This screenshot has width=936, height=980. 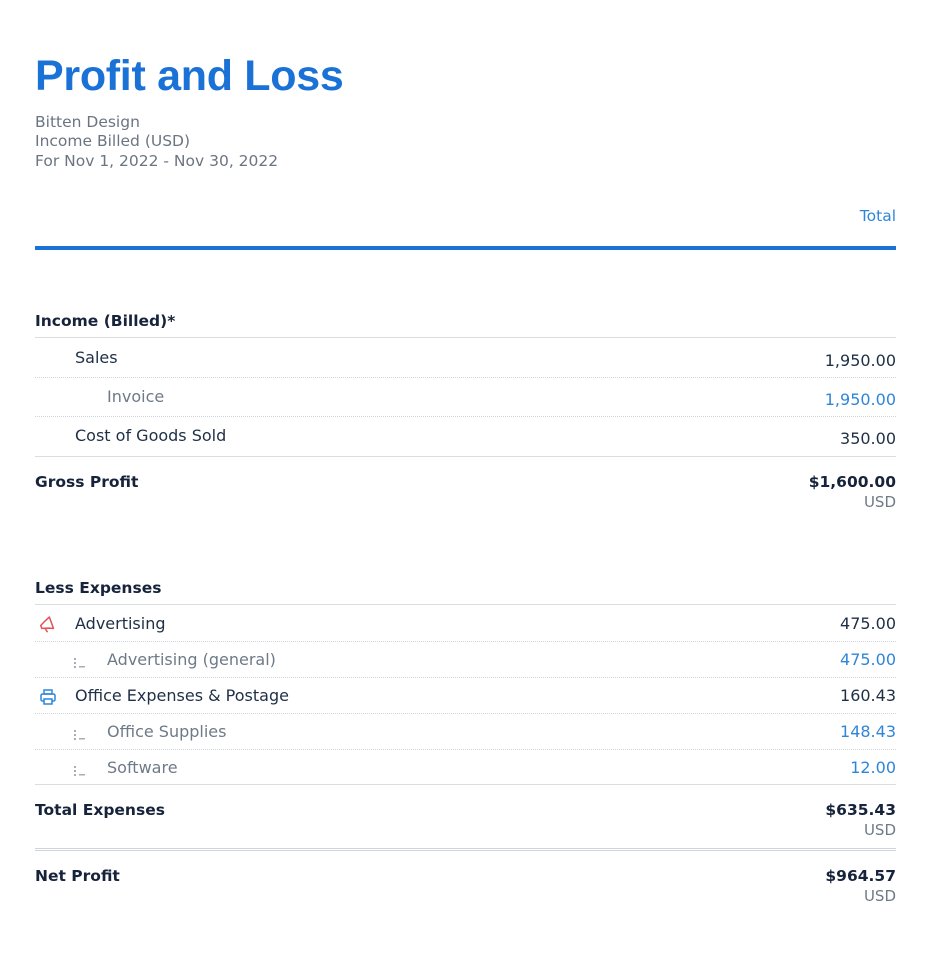 I want to click on total-column-header: Total, so click(x=877, y=216).